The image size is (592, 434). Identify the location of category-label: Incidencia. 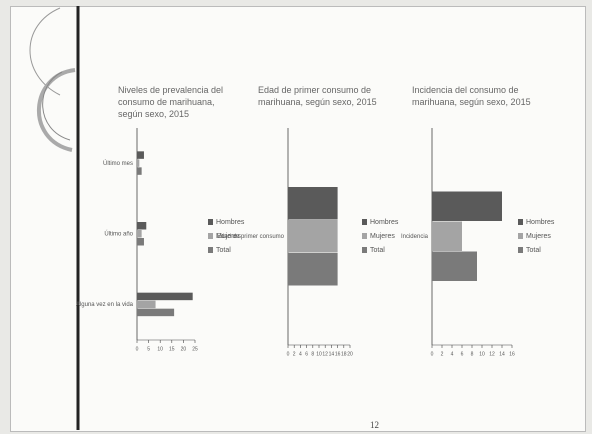
(415, 237).